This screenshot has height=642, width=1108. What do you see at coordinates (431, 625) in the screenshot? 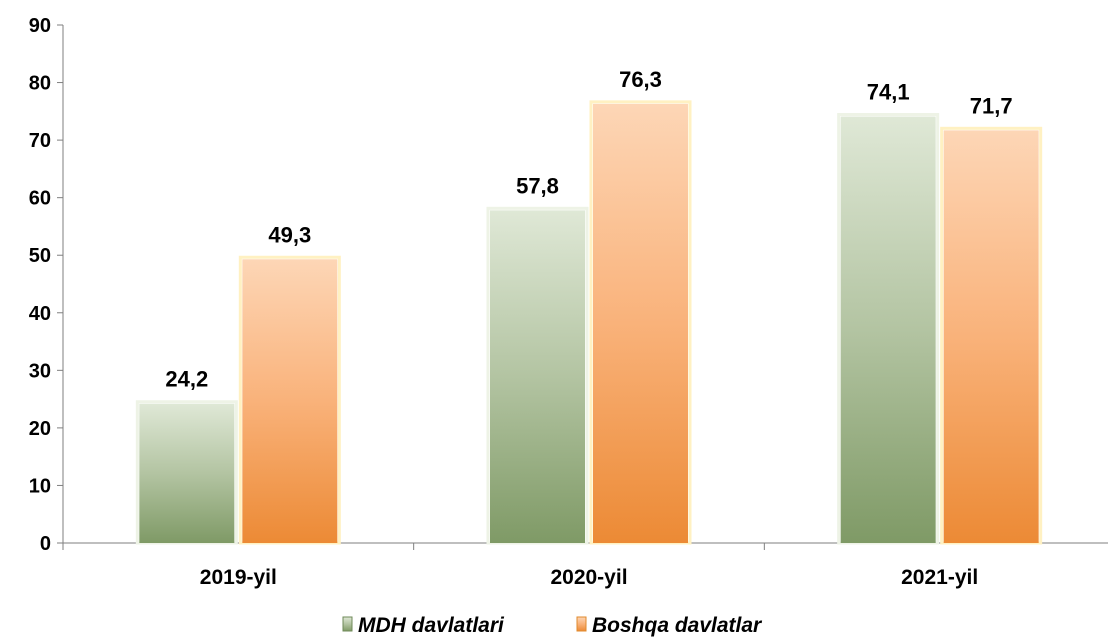
I see `legend-label: MDH davlatlari` at bounding box center [431, 625].